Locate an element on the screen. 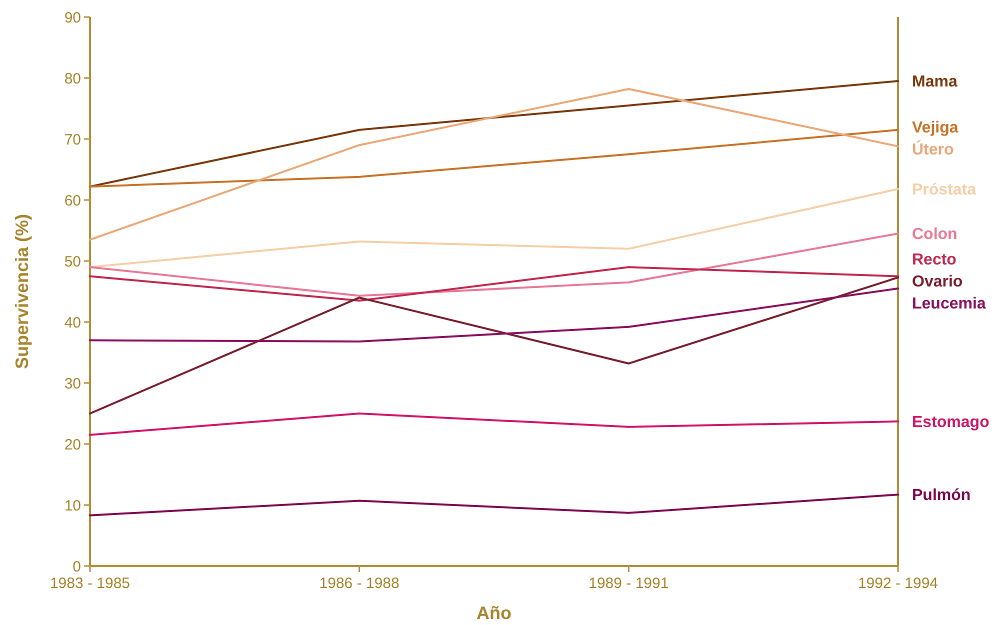 The width and height of the screenshot is (996, 625). y-tick-label: 90 is located at coordinates (72, 17).